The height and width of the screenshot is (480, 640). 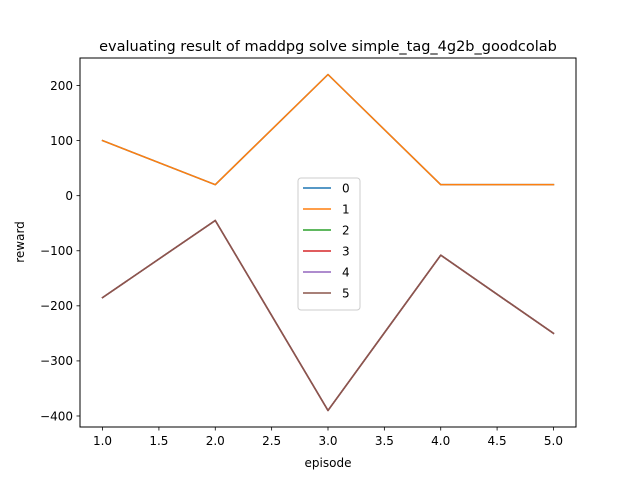 What do you see at coordinates (328, 463) in the screenshot?
I see `x-axis-label: episode` at bounding box center [328, 463].